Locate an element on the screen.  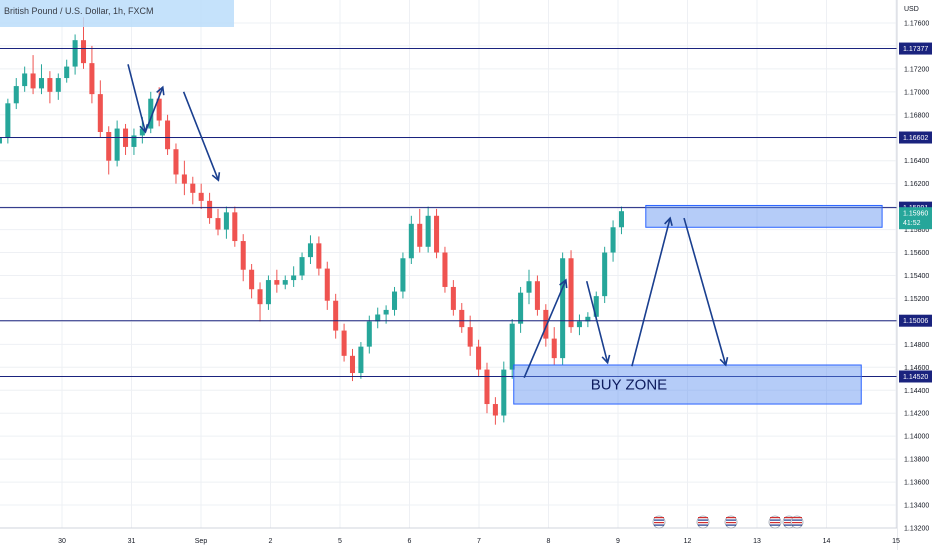
price-tick-label: 1.13400 is located at coordinates (916, 506).